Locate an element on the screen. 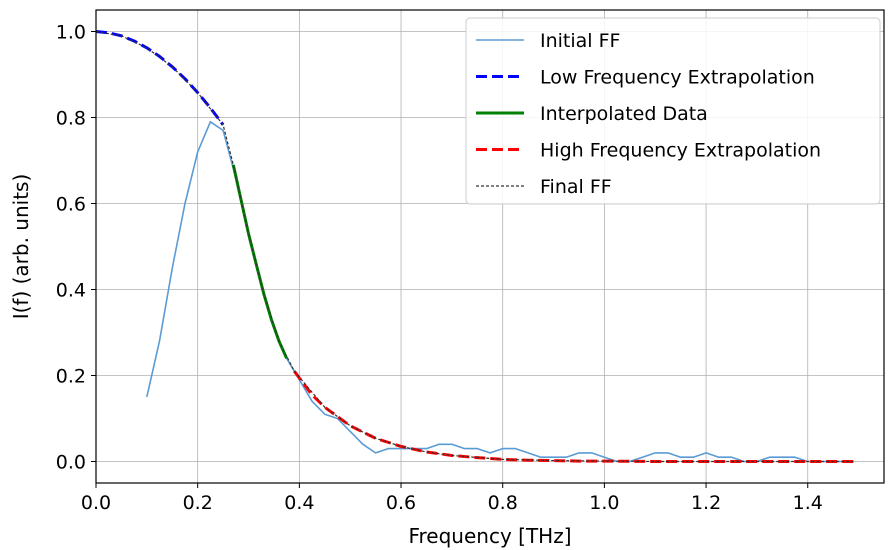 The width and height of the screenshot is (896, 550). legend-label: Low Frequency Extrapolation is located at coordinates (677, 78).